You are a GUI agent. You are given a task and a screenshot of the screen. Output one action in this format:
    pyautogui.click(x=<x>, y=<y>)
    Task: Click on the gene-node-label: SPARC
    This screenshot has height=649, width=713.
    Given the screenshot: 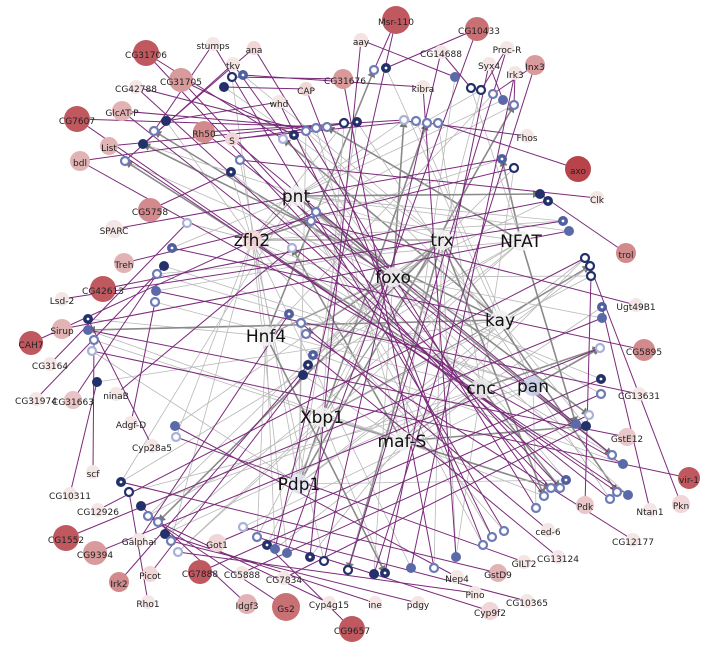 What is the action you would take?
    pyautogui.click(x=114, y=232)
    